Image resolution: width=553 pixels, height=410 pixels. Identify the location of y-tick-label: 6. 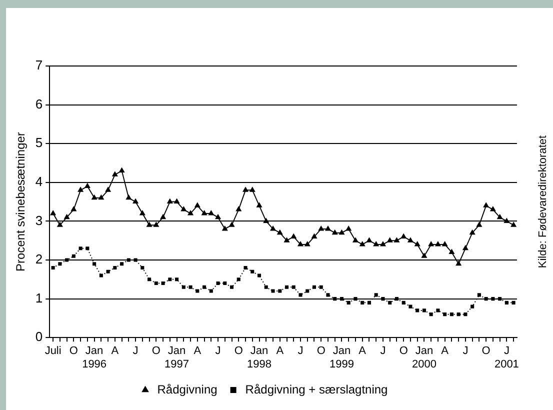
(39, 104).